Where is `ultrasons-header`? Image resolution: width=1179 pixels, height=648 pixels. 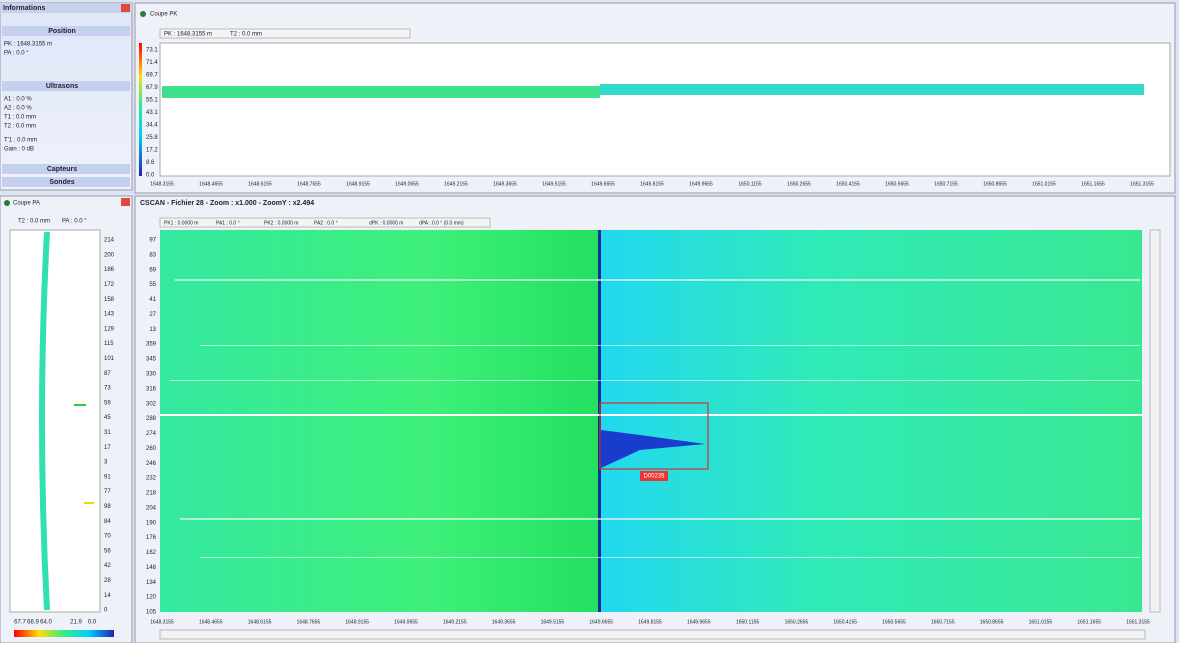
ultrasons-header is located at coordinates (66, 86).